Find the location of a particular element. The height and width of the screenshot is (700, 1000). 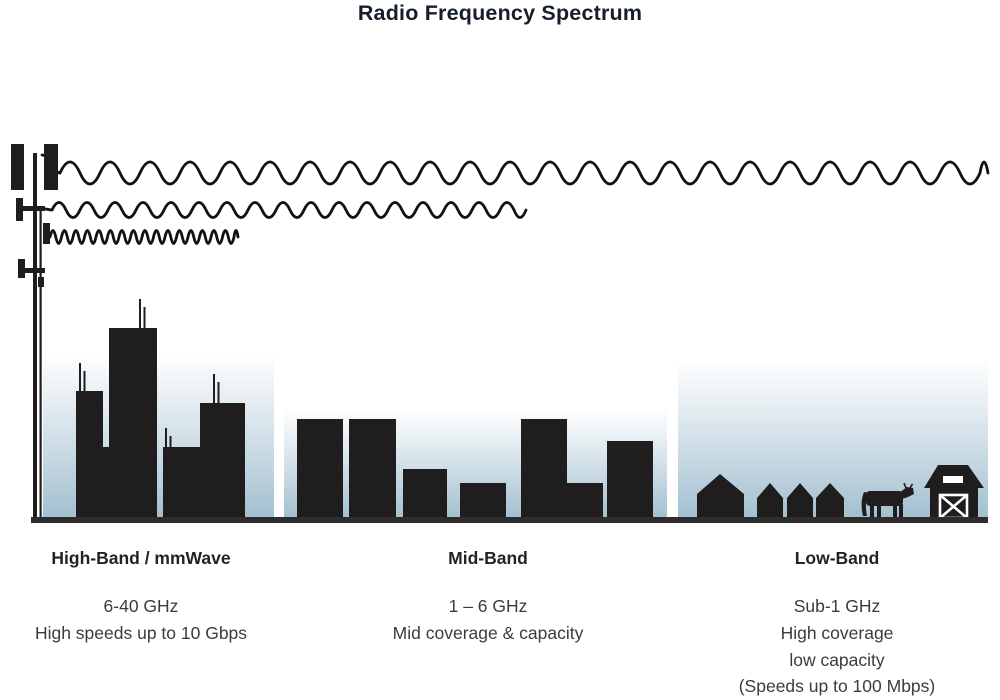

lowband-title: Low-Band is located at coordinates (837, 558).